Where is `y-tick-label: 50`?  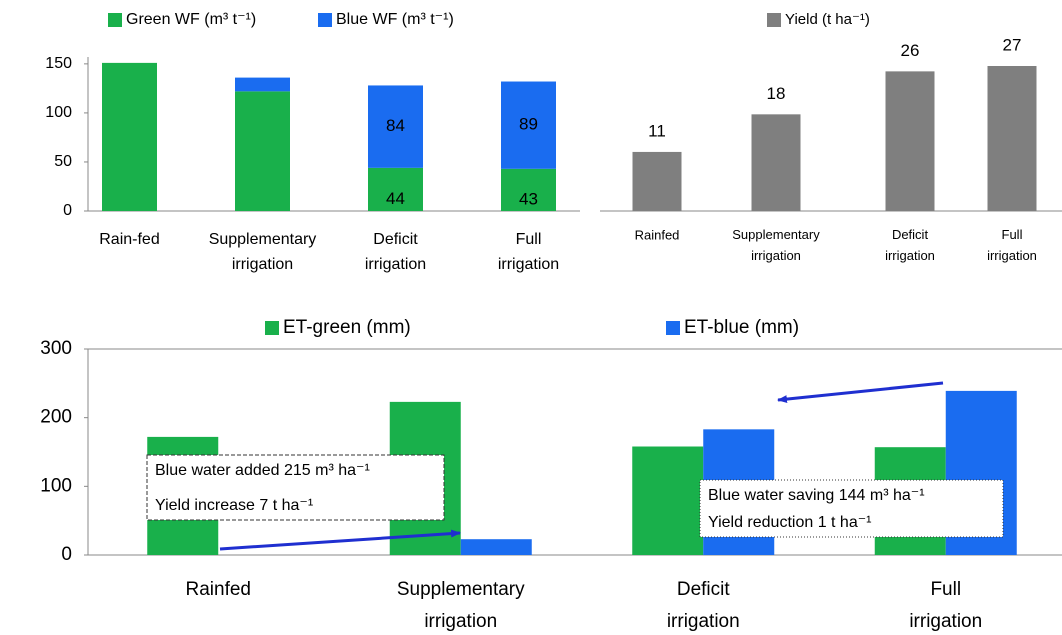 y-tick-label: 50 is located at coordinates (63, 161).